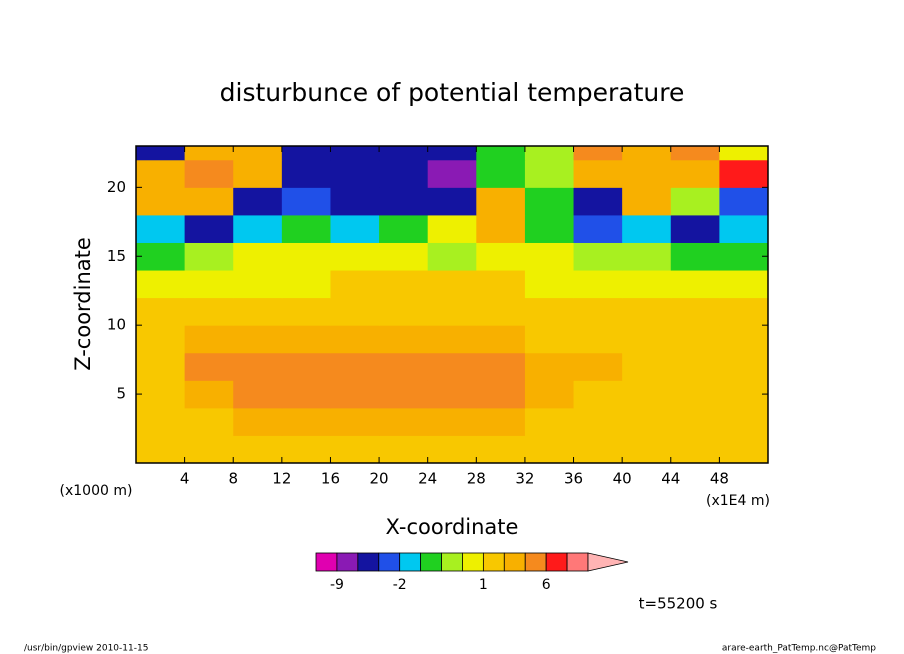 This screenshot has height=654, width=904. Describe the element at coordinates (670, 479) in the screenshot. I see `x-tick-label: 44` at that location.